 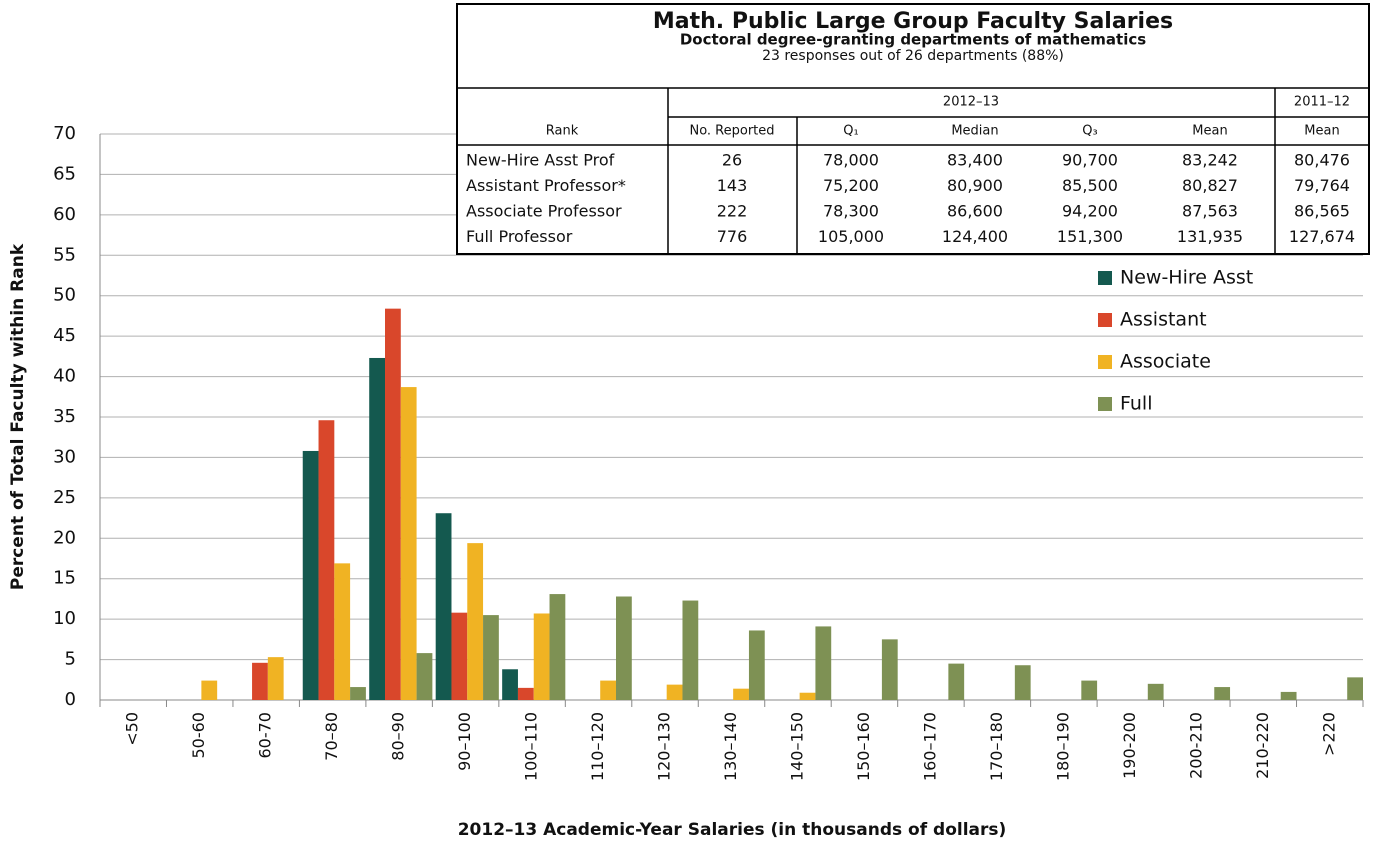 I want to click on x-tick-label: 50-60, so click(x=198, y=735).